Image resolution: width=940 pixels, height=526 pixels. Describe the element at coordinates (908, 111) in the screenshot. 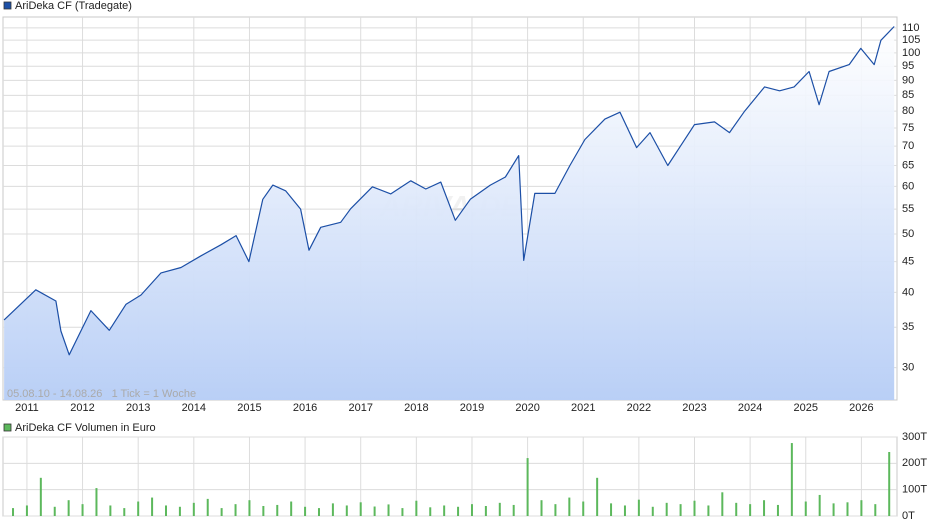

I see `y-tick-label: 80` at that location.